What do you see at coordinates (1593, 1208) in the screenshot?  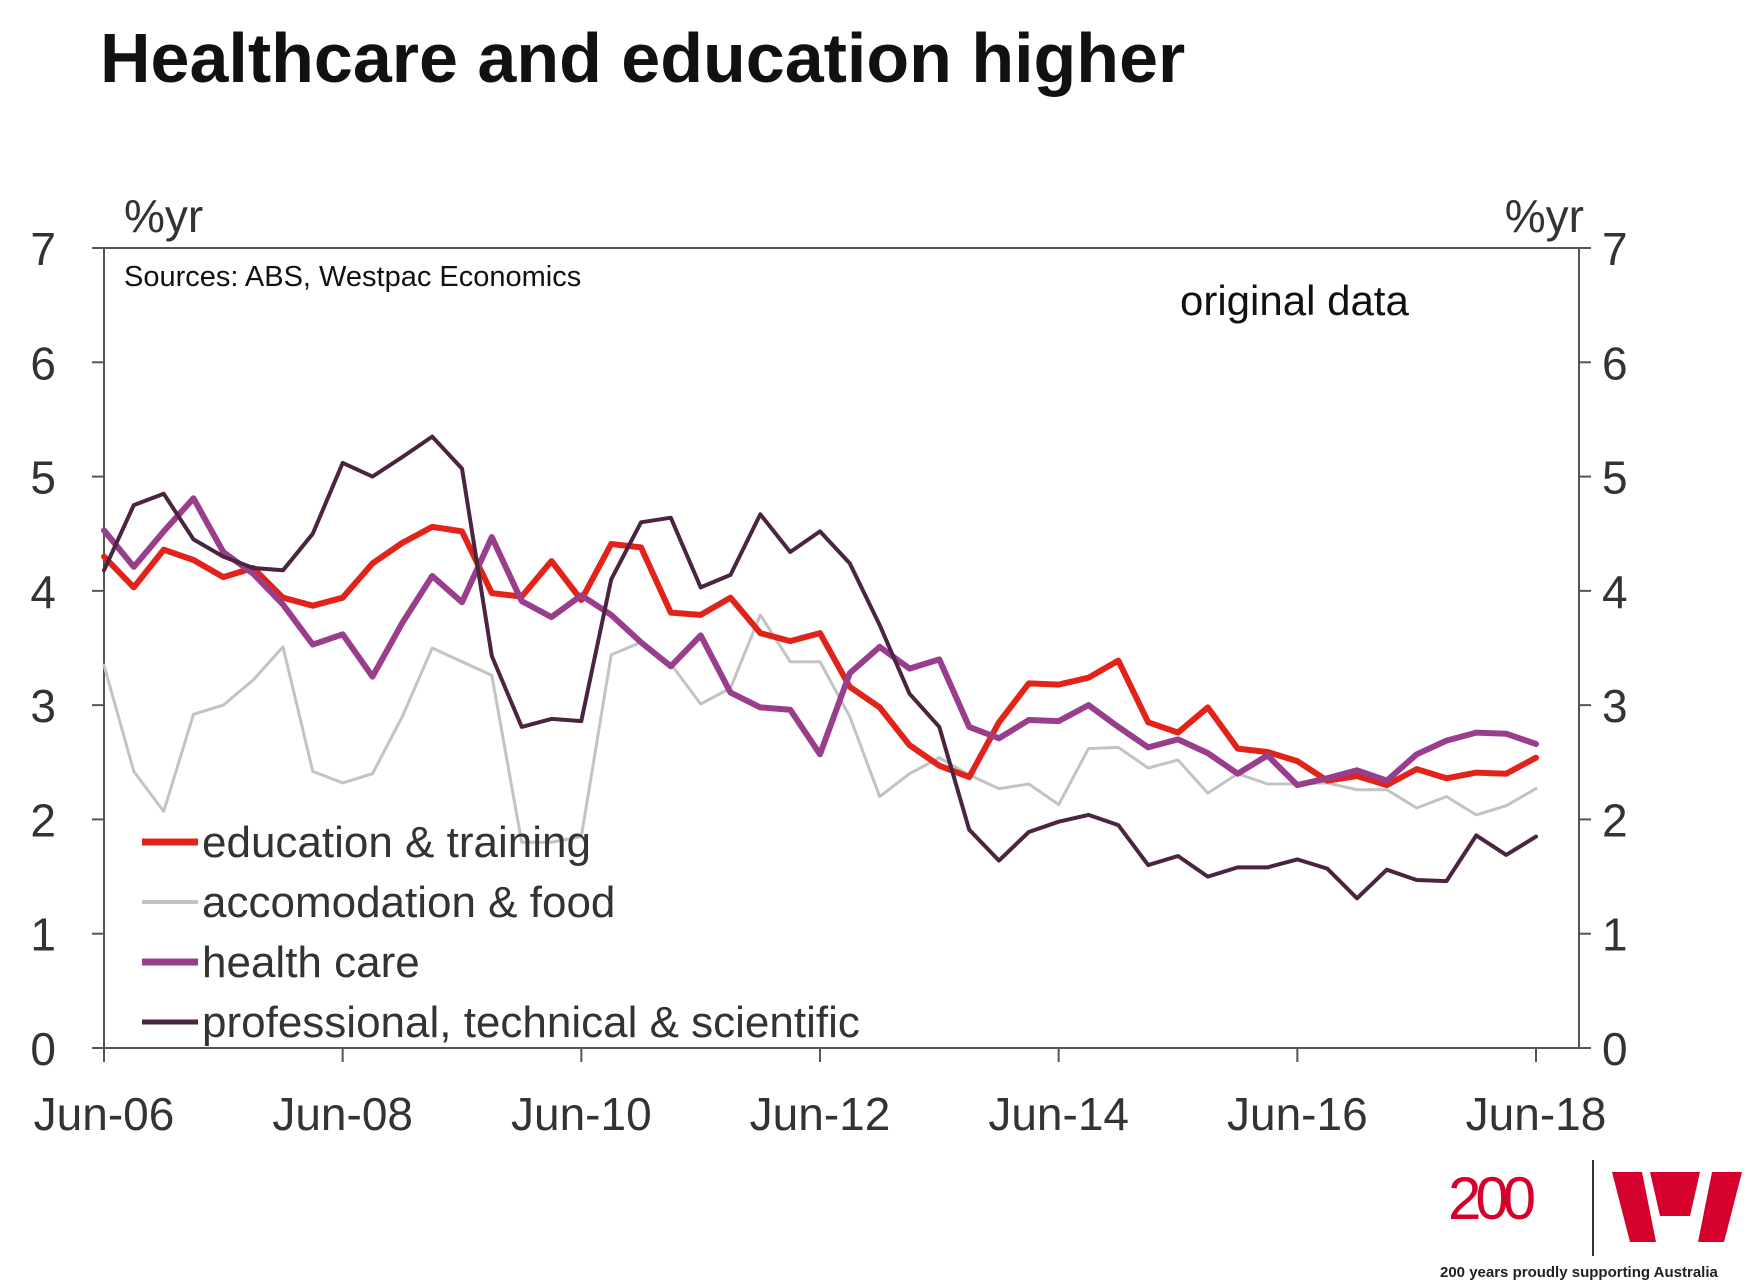 I see `logo-divider` at bounding box center [1593, 1208].